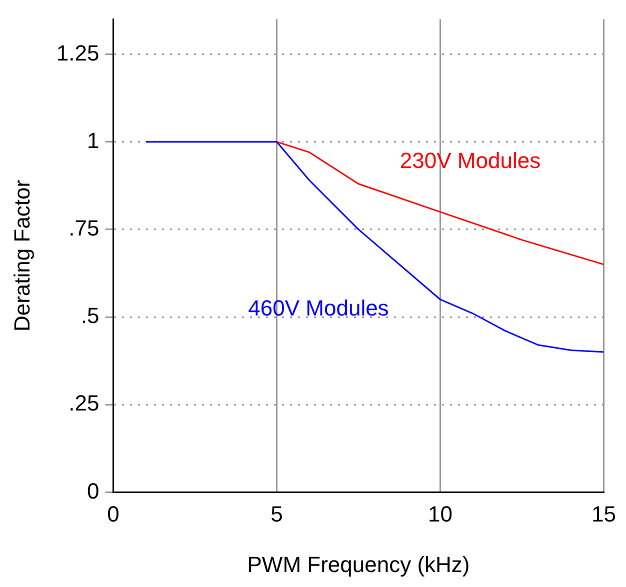 The image size is (626, 587). Describe the element at coordinates (470, 160) in the screenshot. I see `series-label: 230V Modules` at that location.